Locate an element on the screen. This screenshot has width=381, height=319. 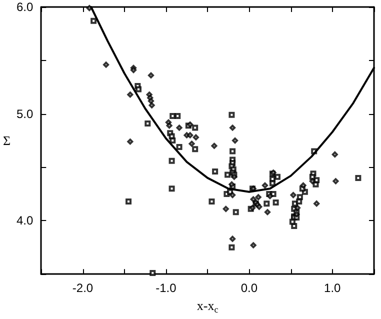
x-tick-label: 0.0 is located at coordinates (249, 288).